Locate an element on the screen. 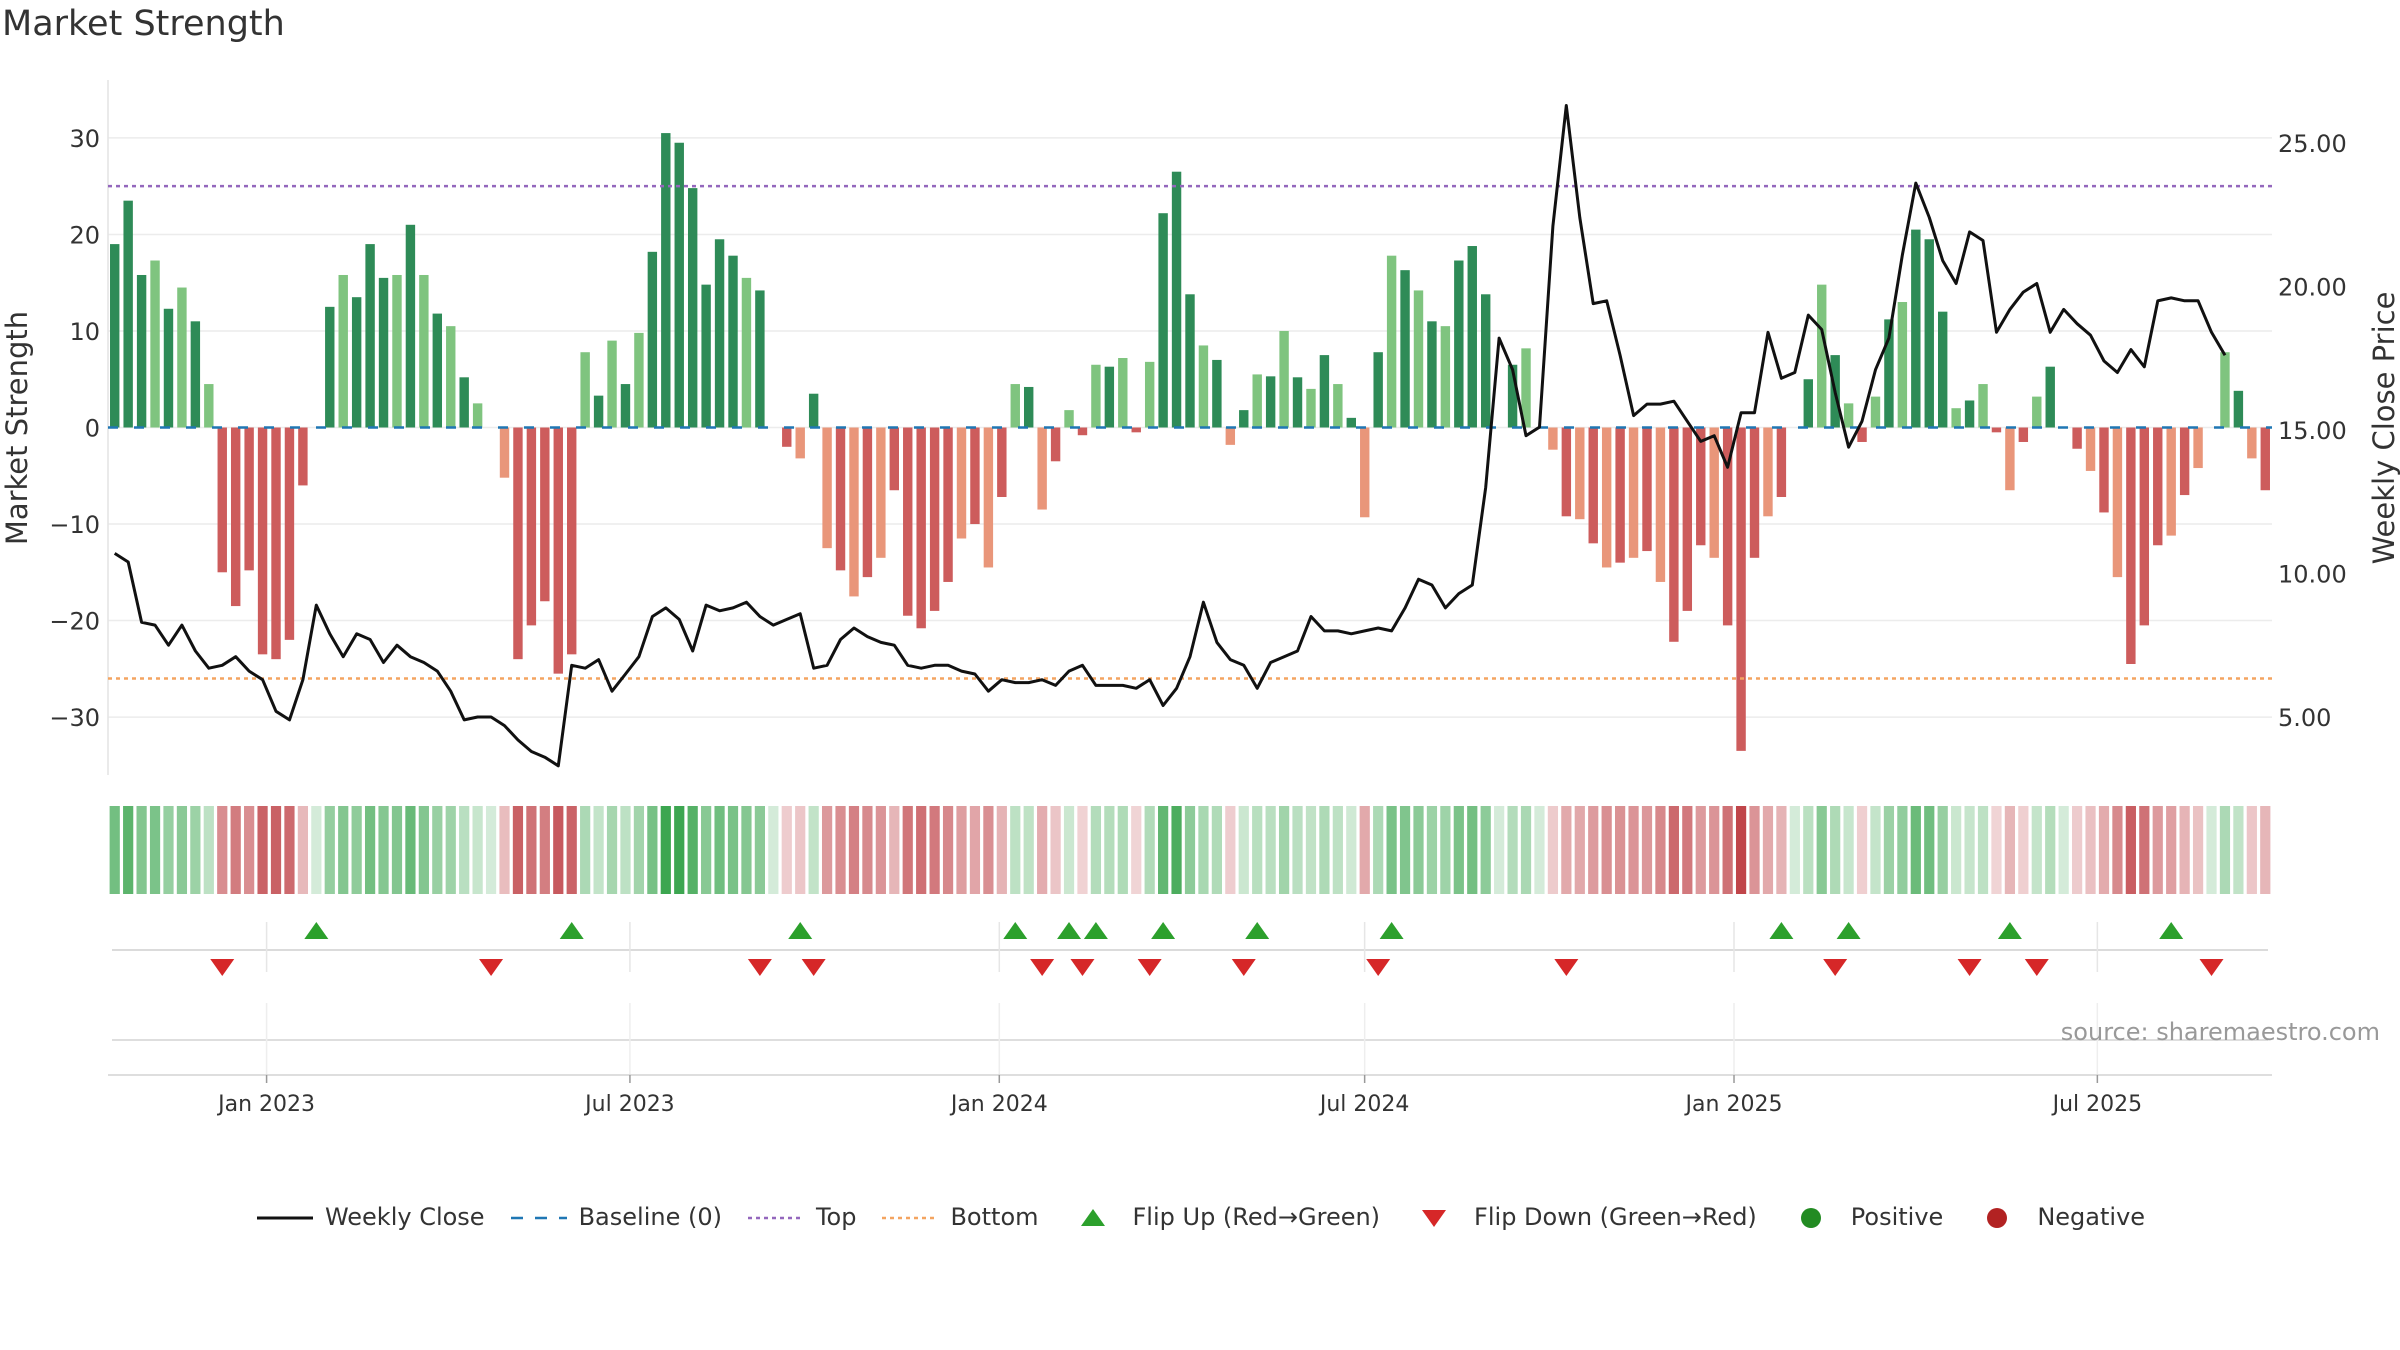 The width and height of the screenshot is (2400, 1350). legend-item: Weekly Close is located at coordinates (370, 1217).